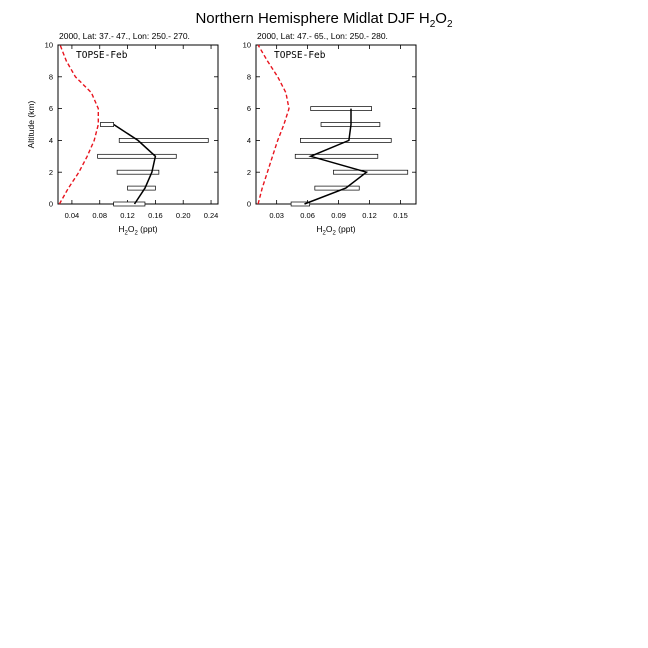 The width and height of the screenshot is (648, 648). What do you see at coordinates (276, 215) in the screenshot?
I see `x-tick-label: 0.03` at bounding box center [276, 215].